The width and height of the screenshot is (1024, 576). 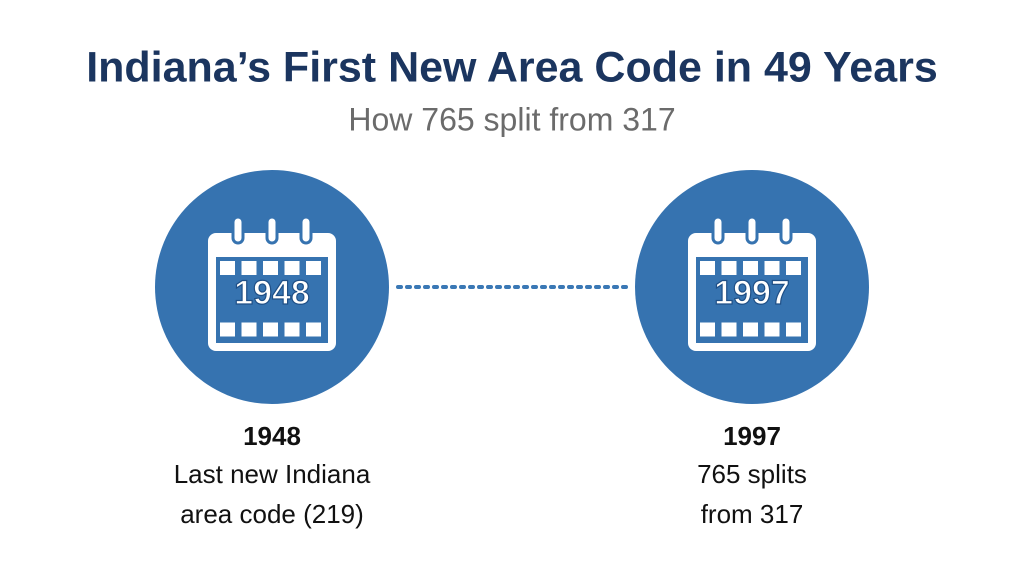 I want to click on milestone-year: 1948, so click(x=272, y=436).